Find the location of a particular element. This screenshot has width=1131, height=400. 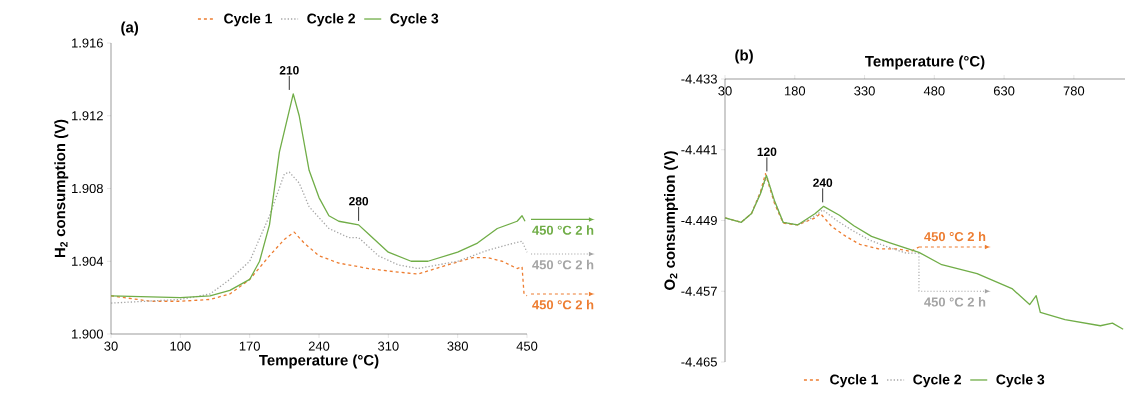

x-tick-label: 180 is located at coordinates (795, 91).